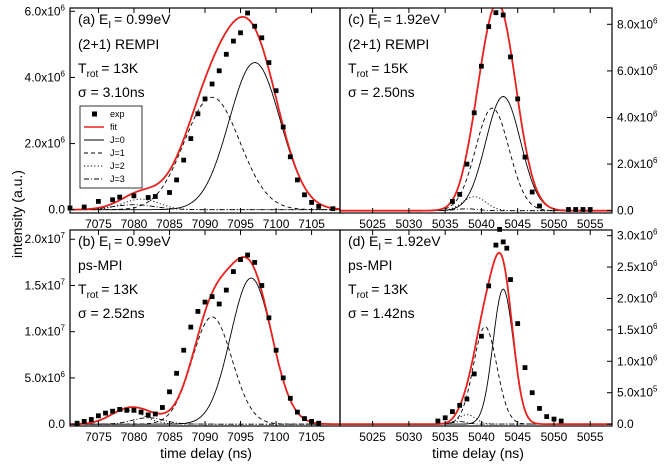 The height and width of the screenshot is (467, 666). Describe the element at coordinates (363, 74) in the screenshot. I see `panel-c-t-subscript: rot` at that location.